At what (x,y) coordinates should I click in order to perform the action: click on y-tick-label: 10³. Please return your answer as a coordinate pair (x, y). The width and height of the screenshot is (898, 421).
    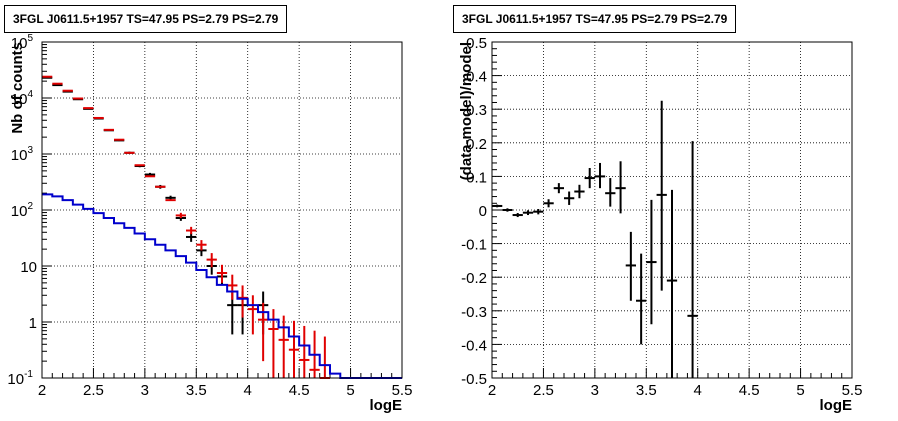
    Looking at the image, I should click on (22, 154).